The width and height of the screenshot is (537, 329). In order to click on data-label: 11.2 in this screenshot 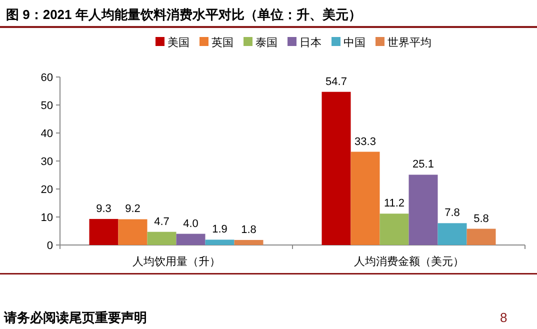, I will do `click(394, 204)`.